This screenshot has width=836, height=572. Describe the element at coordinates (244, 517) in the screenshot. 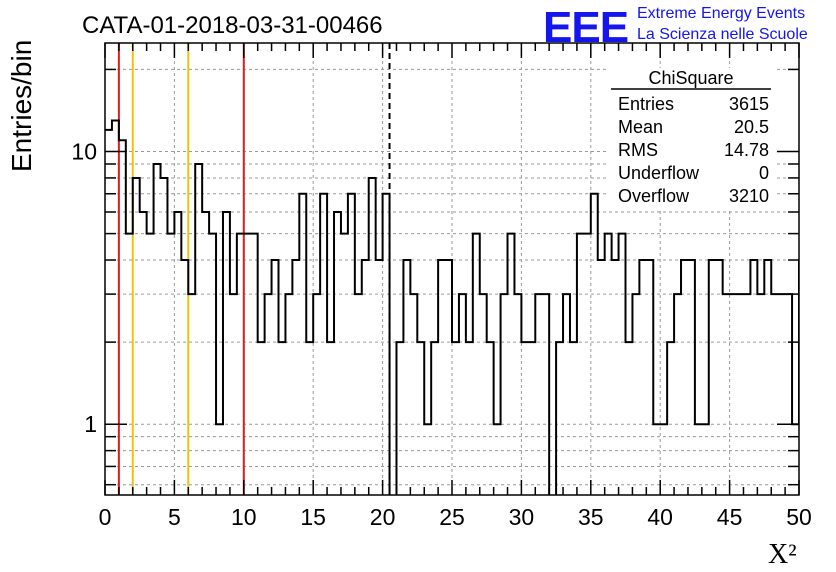

I see `x-tick-label: 10` at that location.